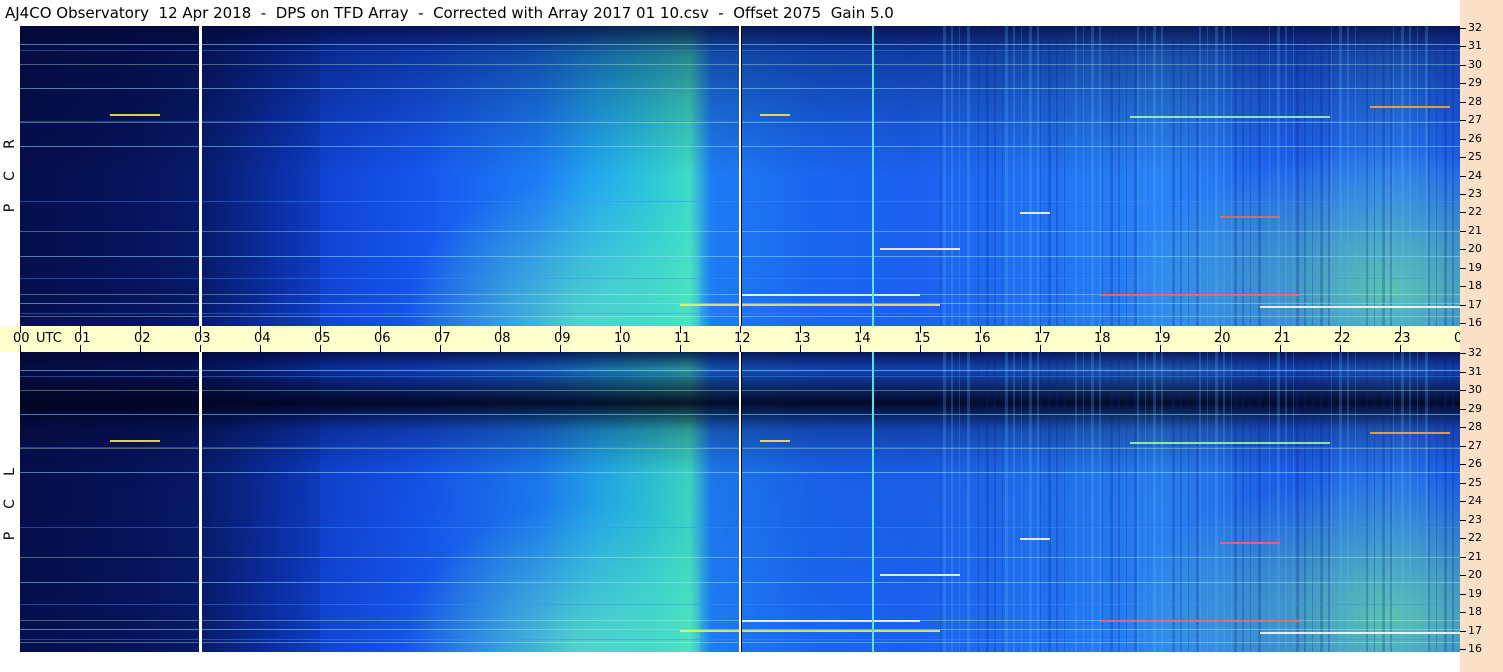 This screenshot has width=1503, height=672. Describe the element at coordinates (1042, 338) in the screenshot. I see `time-tick-label: 17` at that location.